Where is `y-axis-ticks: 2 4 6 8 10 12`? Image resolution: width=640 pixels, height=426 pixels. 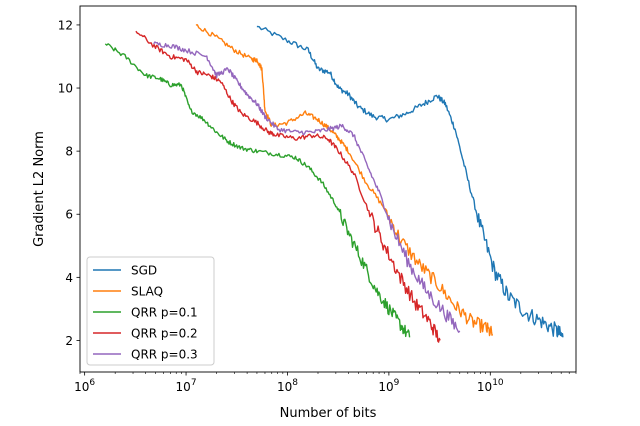 y-axis-ticks: 2 4 6 8 10 12 is located at coordinates (69, 183).